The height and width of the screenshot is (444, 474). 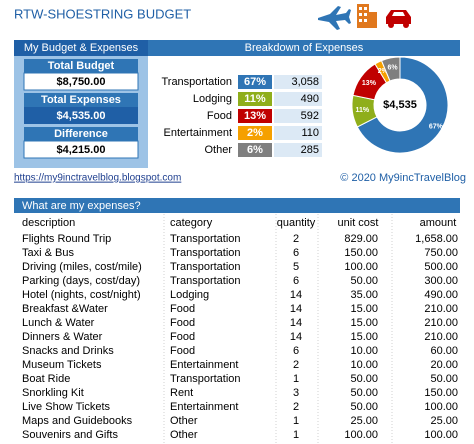 What do you see at coordinates (310, 133) in the screenshot?
I see `amount-label: 110` at bounding box center [310, 133].